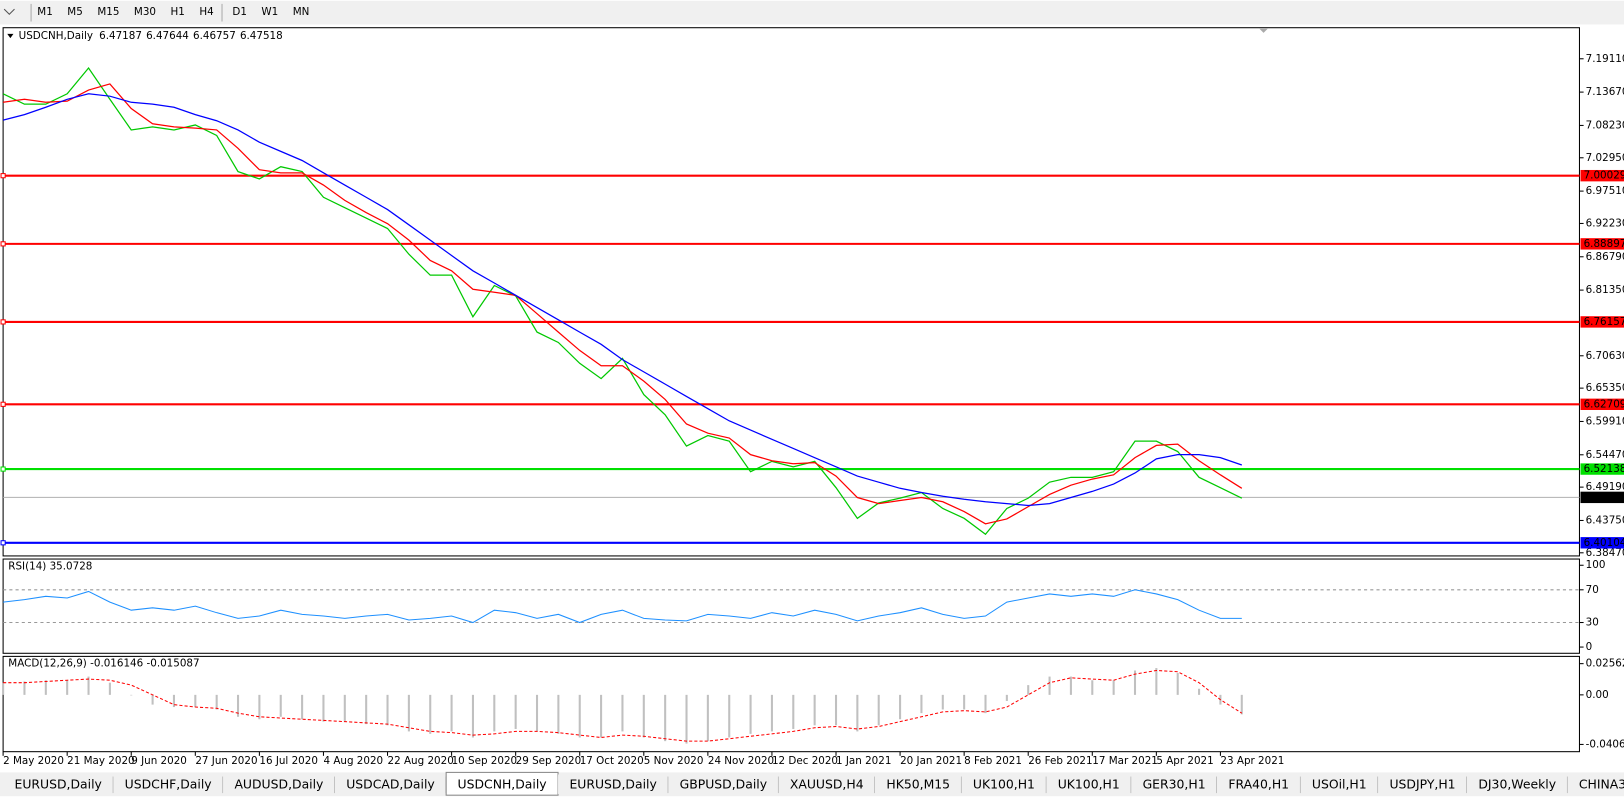 The width and height of the screenshot is (1624, 797). What do you see at coordinates (1605, 223) in the screenshot?
I see `y-tick-label: 6.92230` at bounding box center [1605, 223].